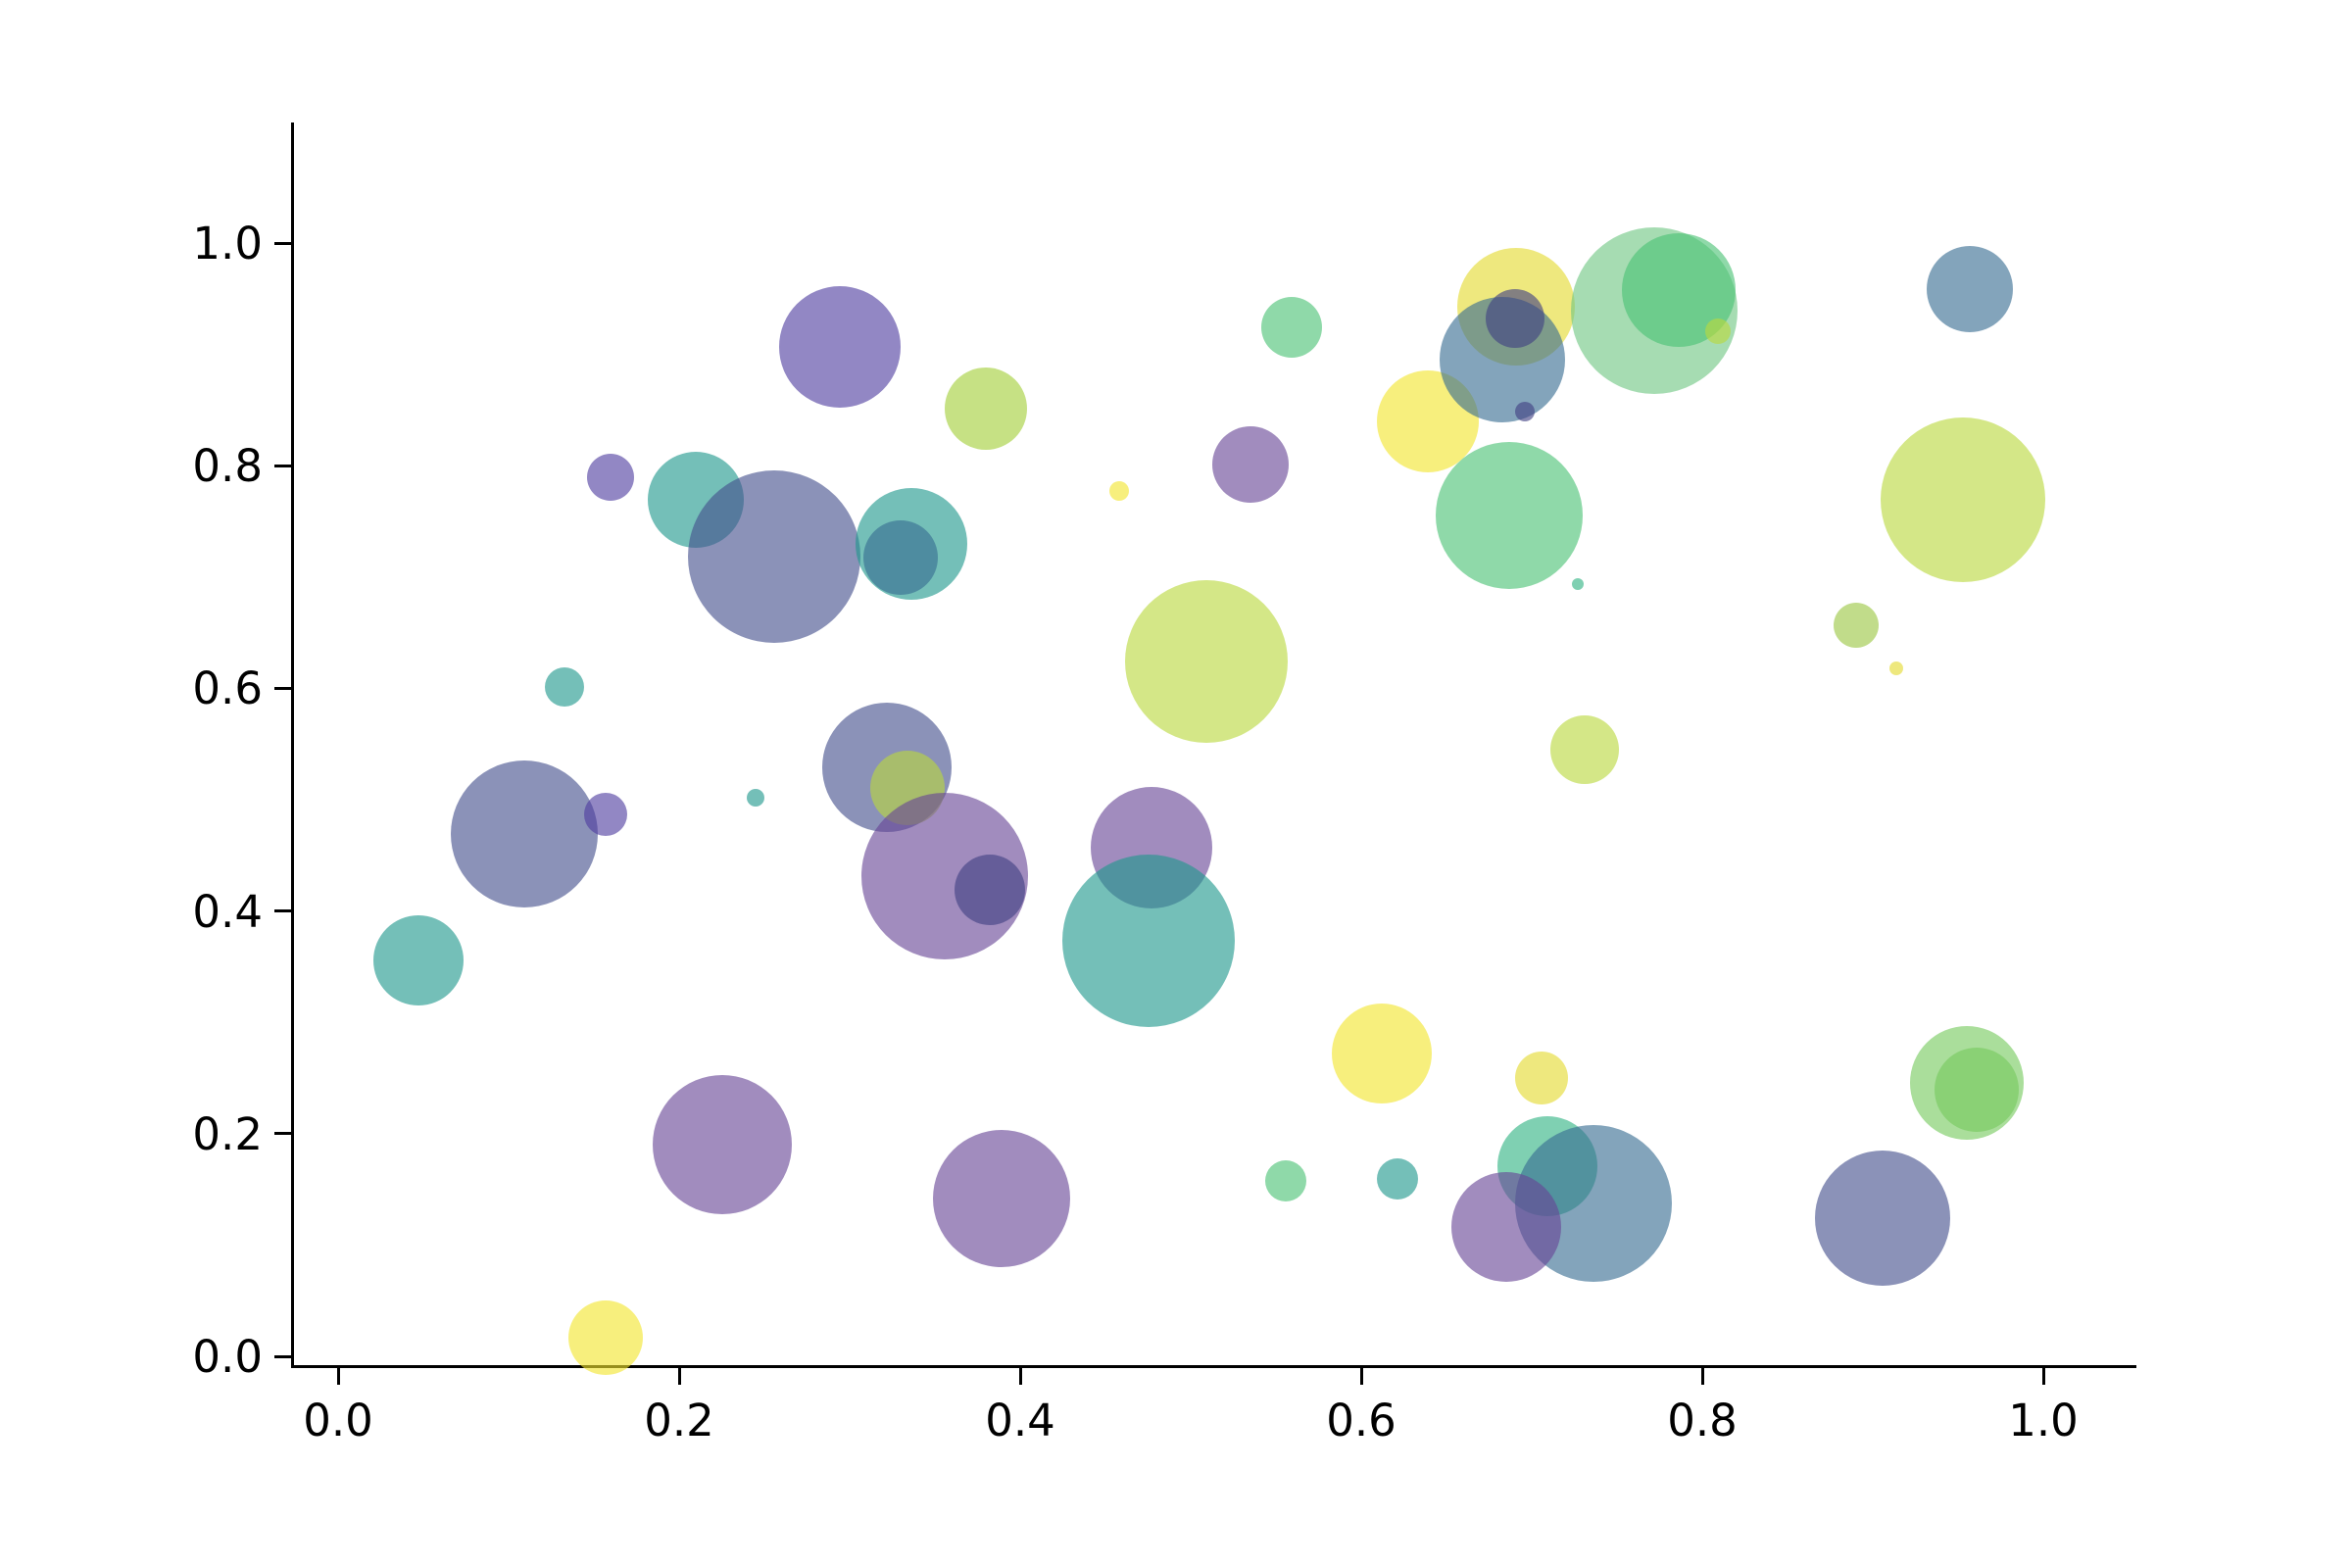 Image resolution: width=2352 pixels, height=1568 pixels. What do you see at coordinates (227, 688) in the screenshot?
I see `y-tick-label: 0.6` at bounding box center [227, 688].